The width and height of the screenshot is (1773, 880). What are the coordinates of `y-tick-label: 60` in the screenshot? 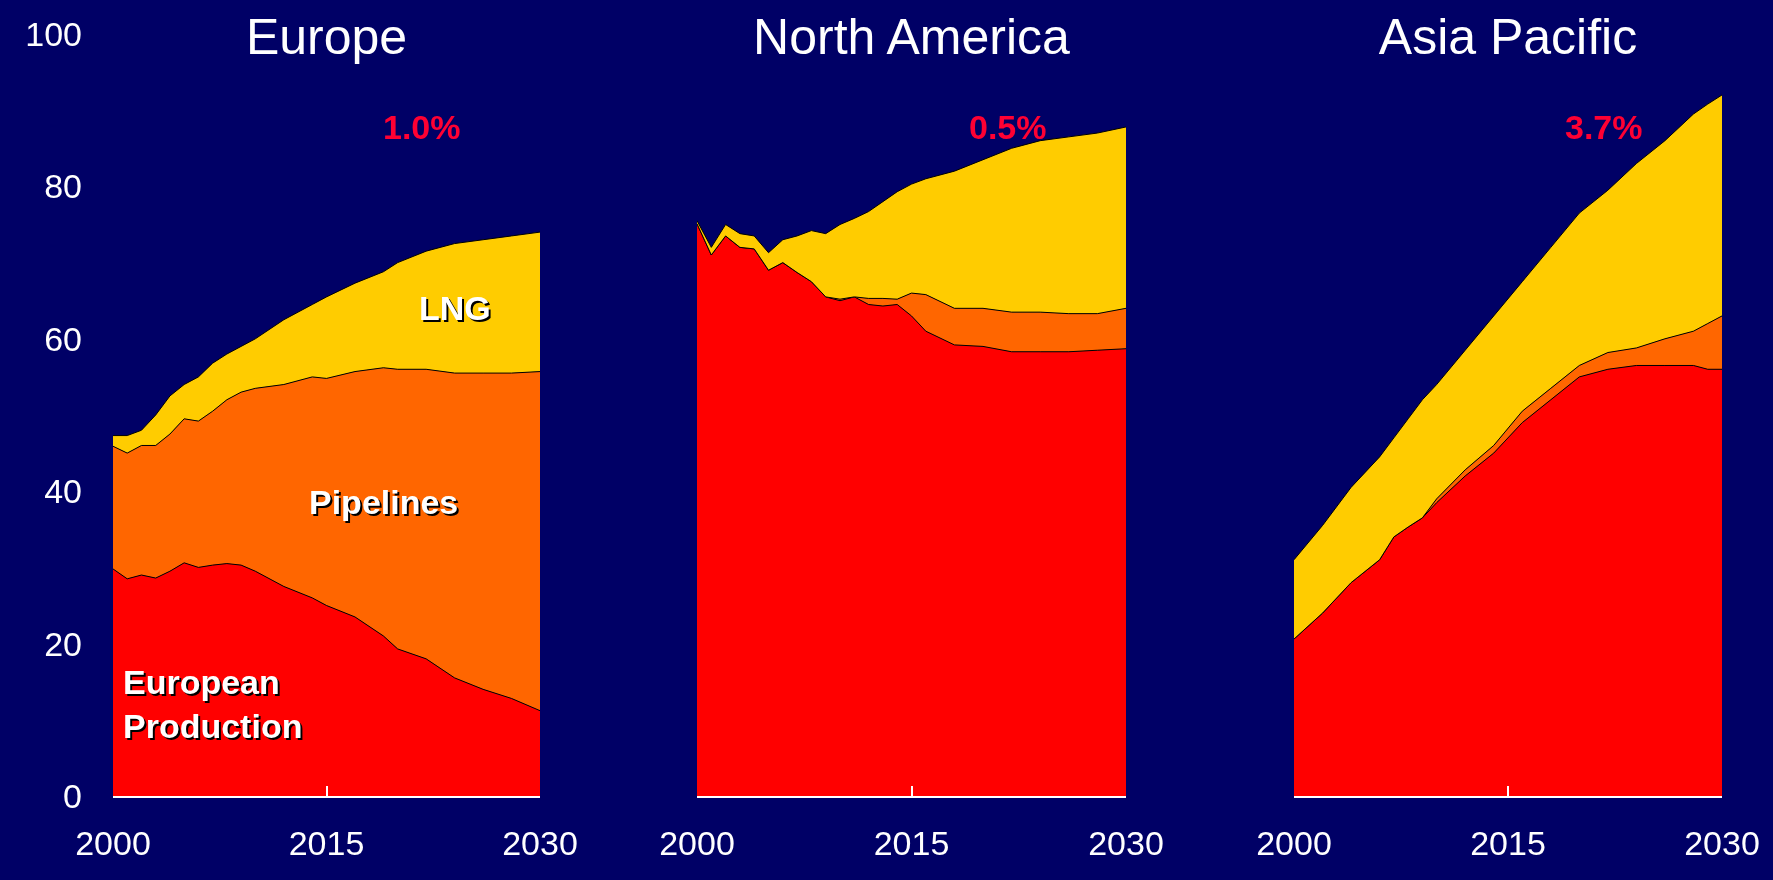 It's located at (63, 338).